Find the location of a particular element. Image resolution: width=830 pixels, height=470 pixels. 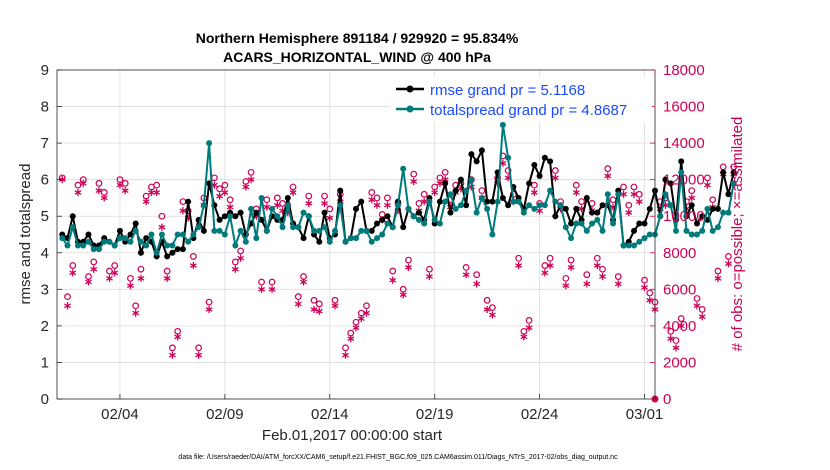

y-left-tick-label: 3 is located at coordinates (45, 289).